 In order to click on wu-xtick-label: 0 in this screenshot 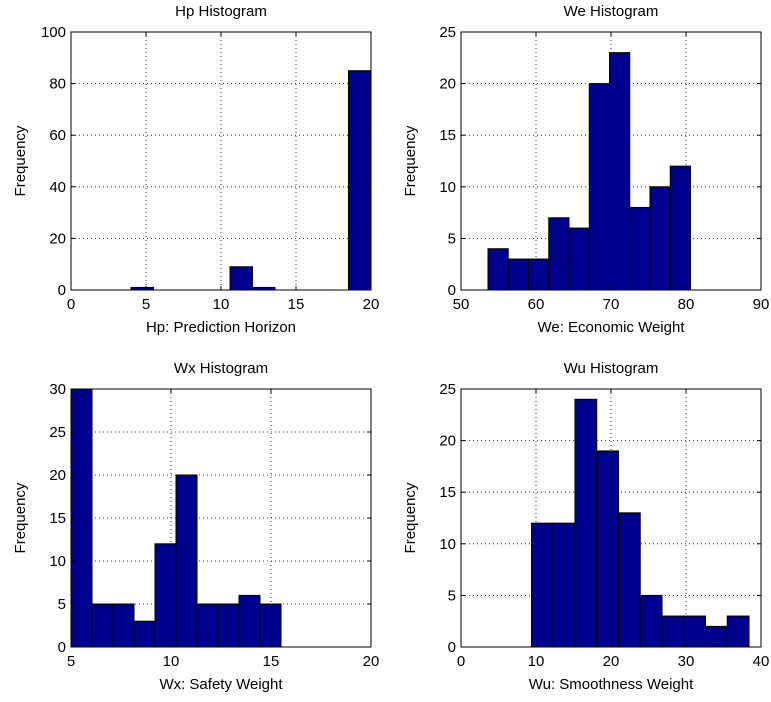, I will do `click(461, 661)`.